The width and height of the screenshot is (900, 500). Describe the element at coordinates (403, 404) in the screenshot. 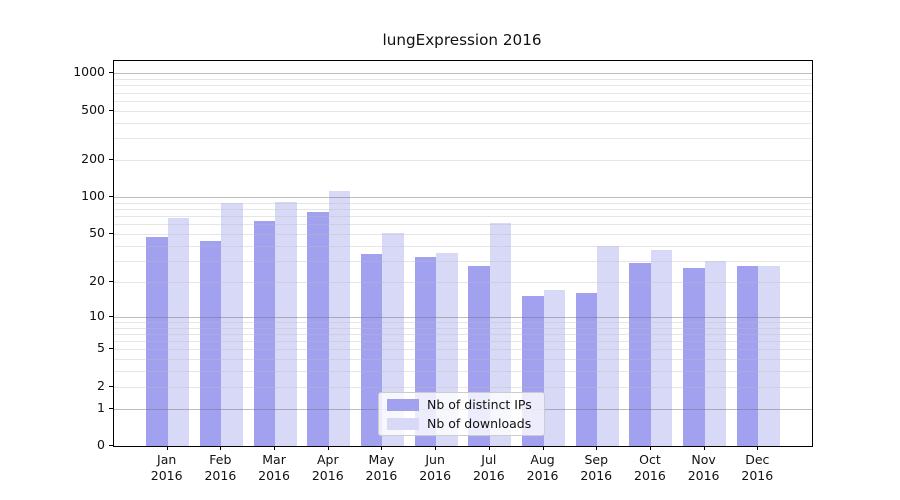

I see `legend-swatch-distinct-ips` at that location.